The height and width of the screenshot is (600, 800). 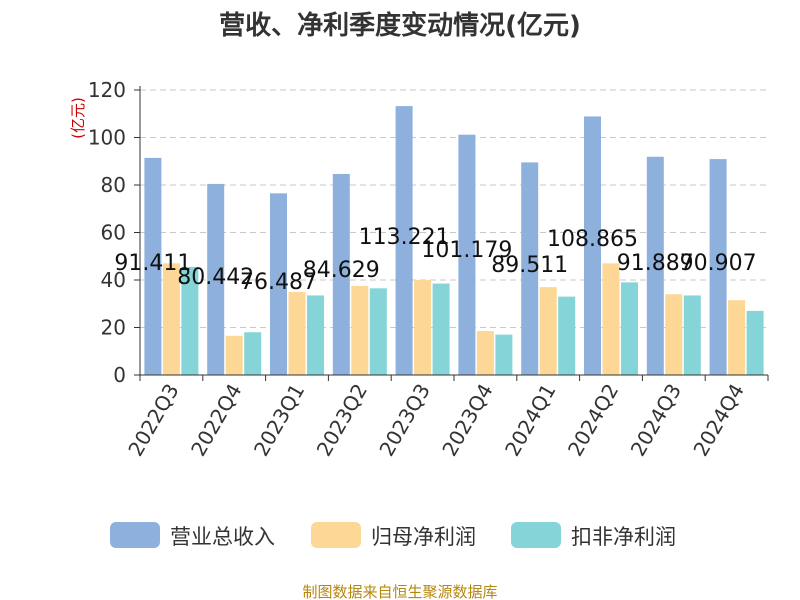 I want to click on legend-label: 营业总收入, so click(x=222, y=537).